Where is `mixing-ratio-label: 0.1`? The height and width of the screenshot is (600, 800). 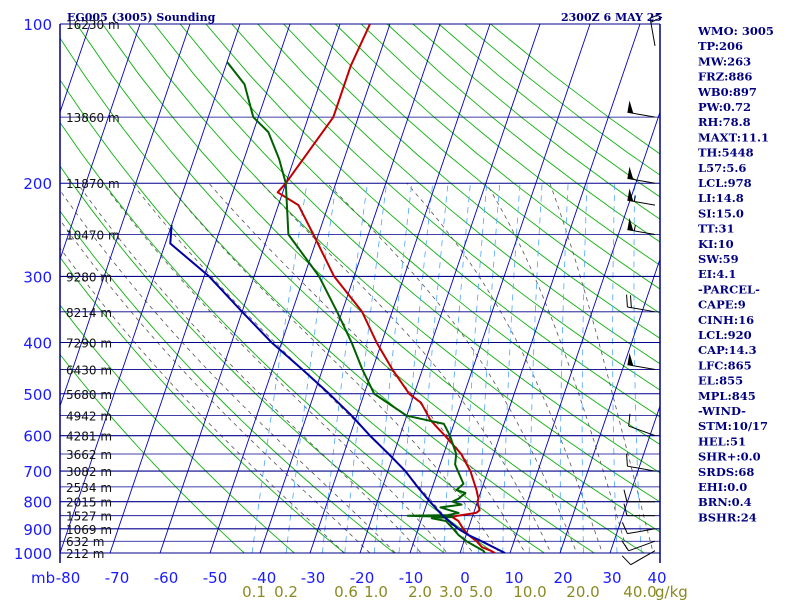
mixing-ratio-label: 0.1 is located at coordinates (254, 591).